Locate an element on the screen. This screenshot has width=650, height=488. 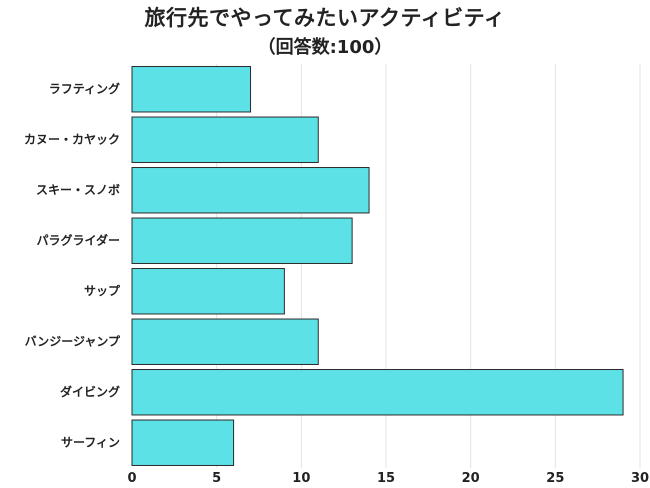
chart-title: 旅行先でやってみたいアクティビティ is located at coordinates (325, 18).